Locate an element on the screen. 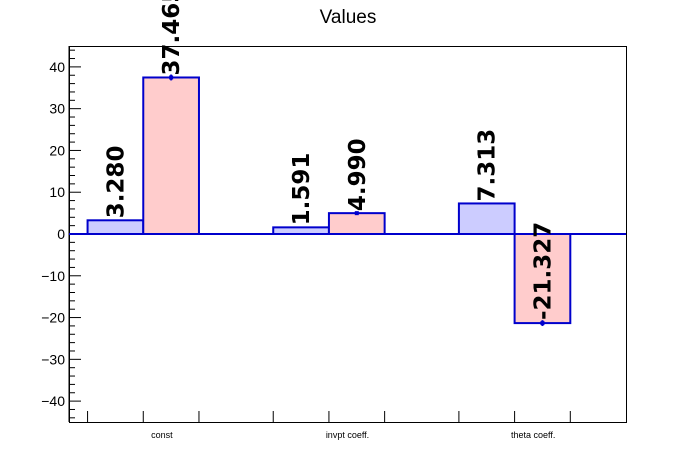 The image size is (696, 472). value-label: 37.465 is located at coordinates (172, 37).